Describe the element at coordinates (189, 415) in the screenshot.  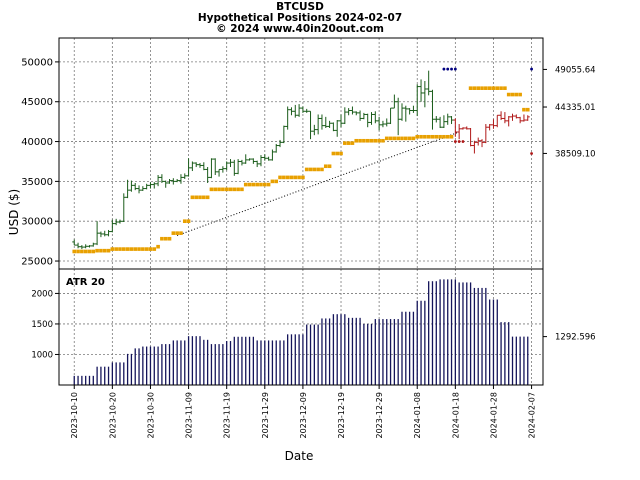
I see `date-tick-label: 2023-11-09` at that location.